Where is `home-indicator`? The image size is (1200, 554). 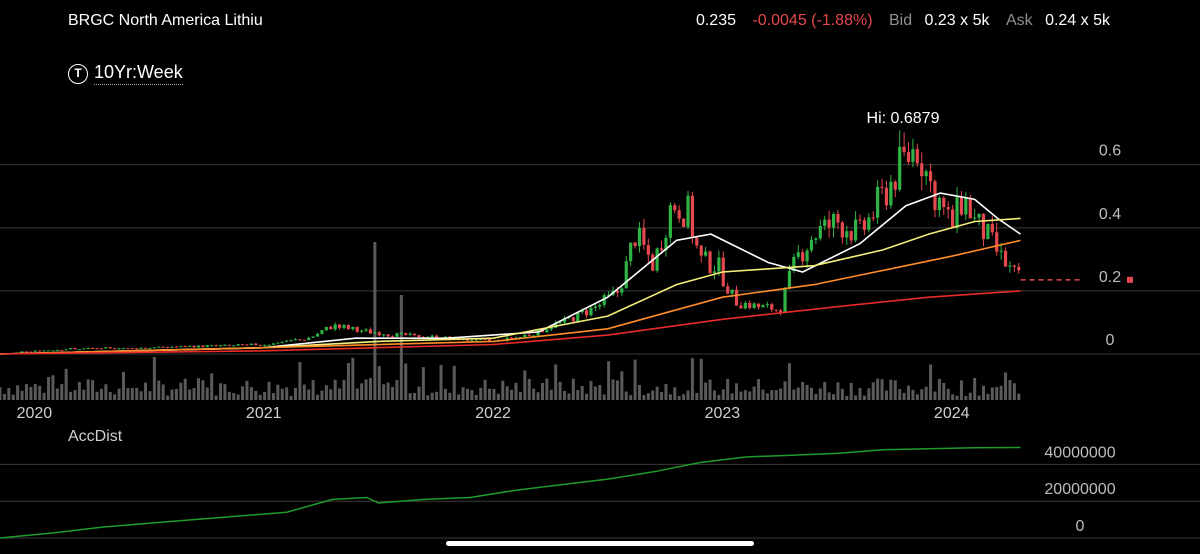 home-indicator is located at coordinates (600, 543).